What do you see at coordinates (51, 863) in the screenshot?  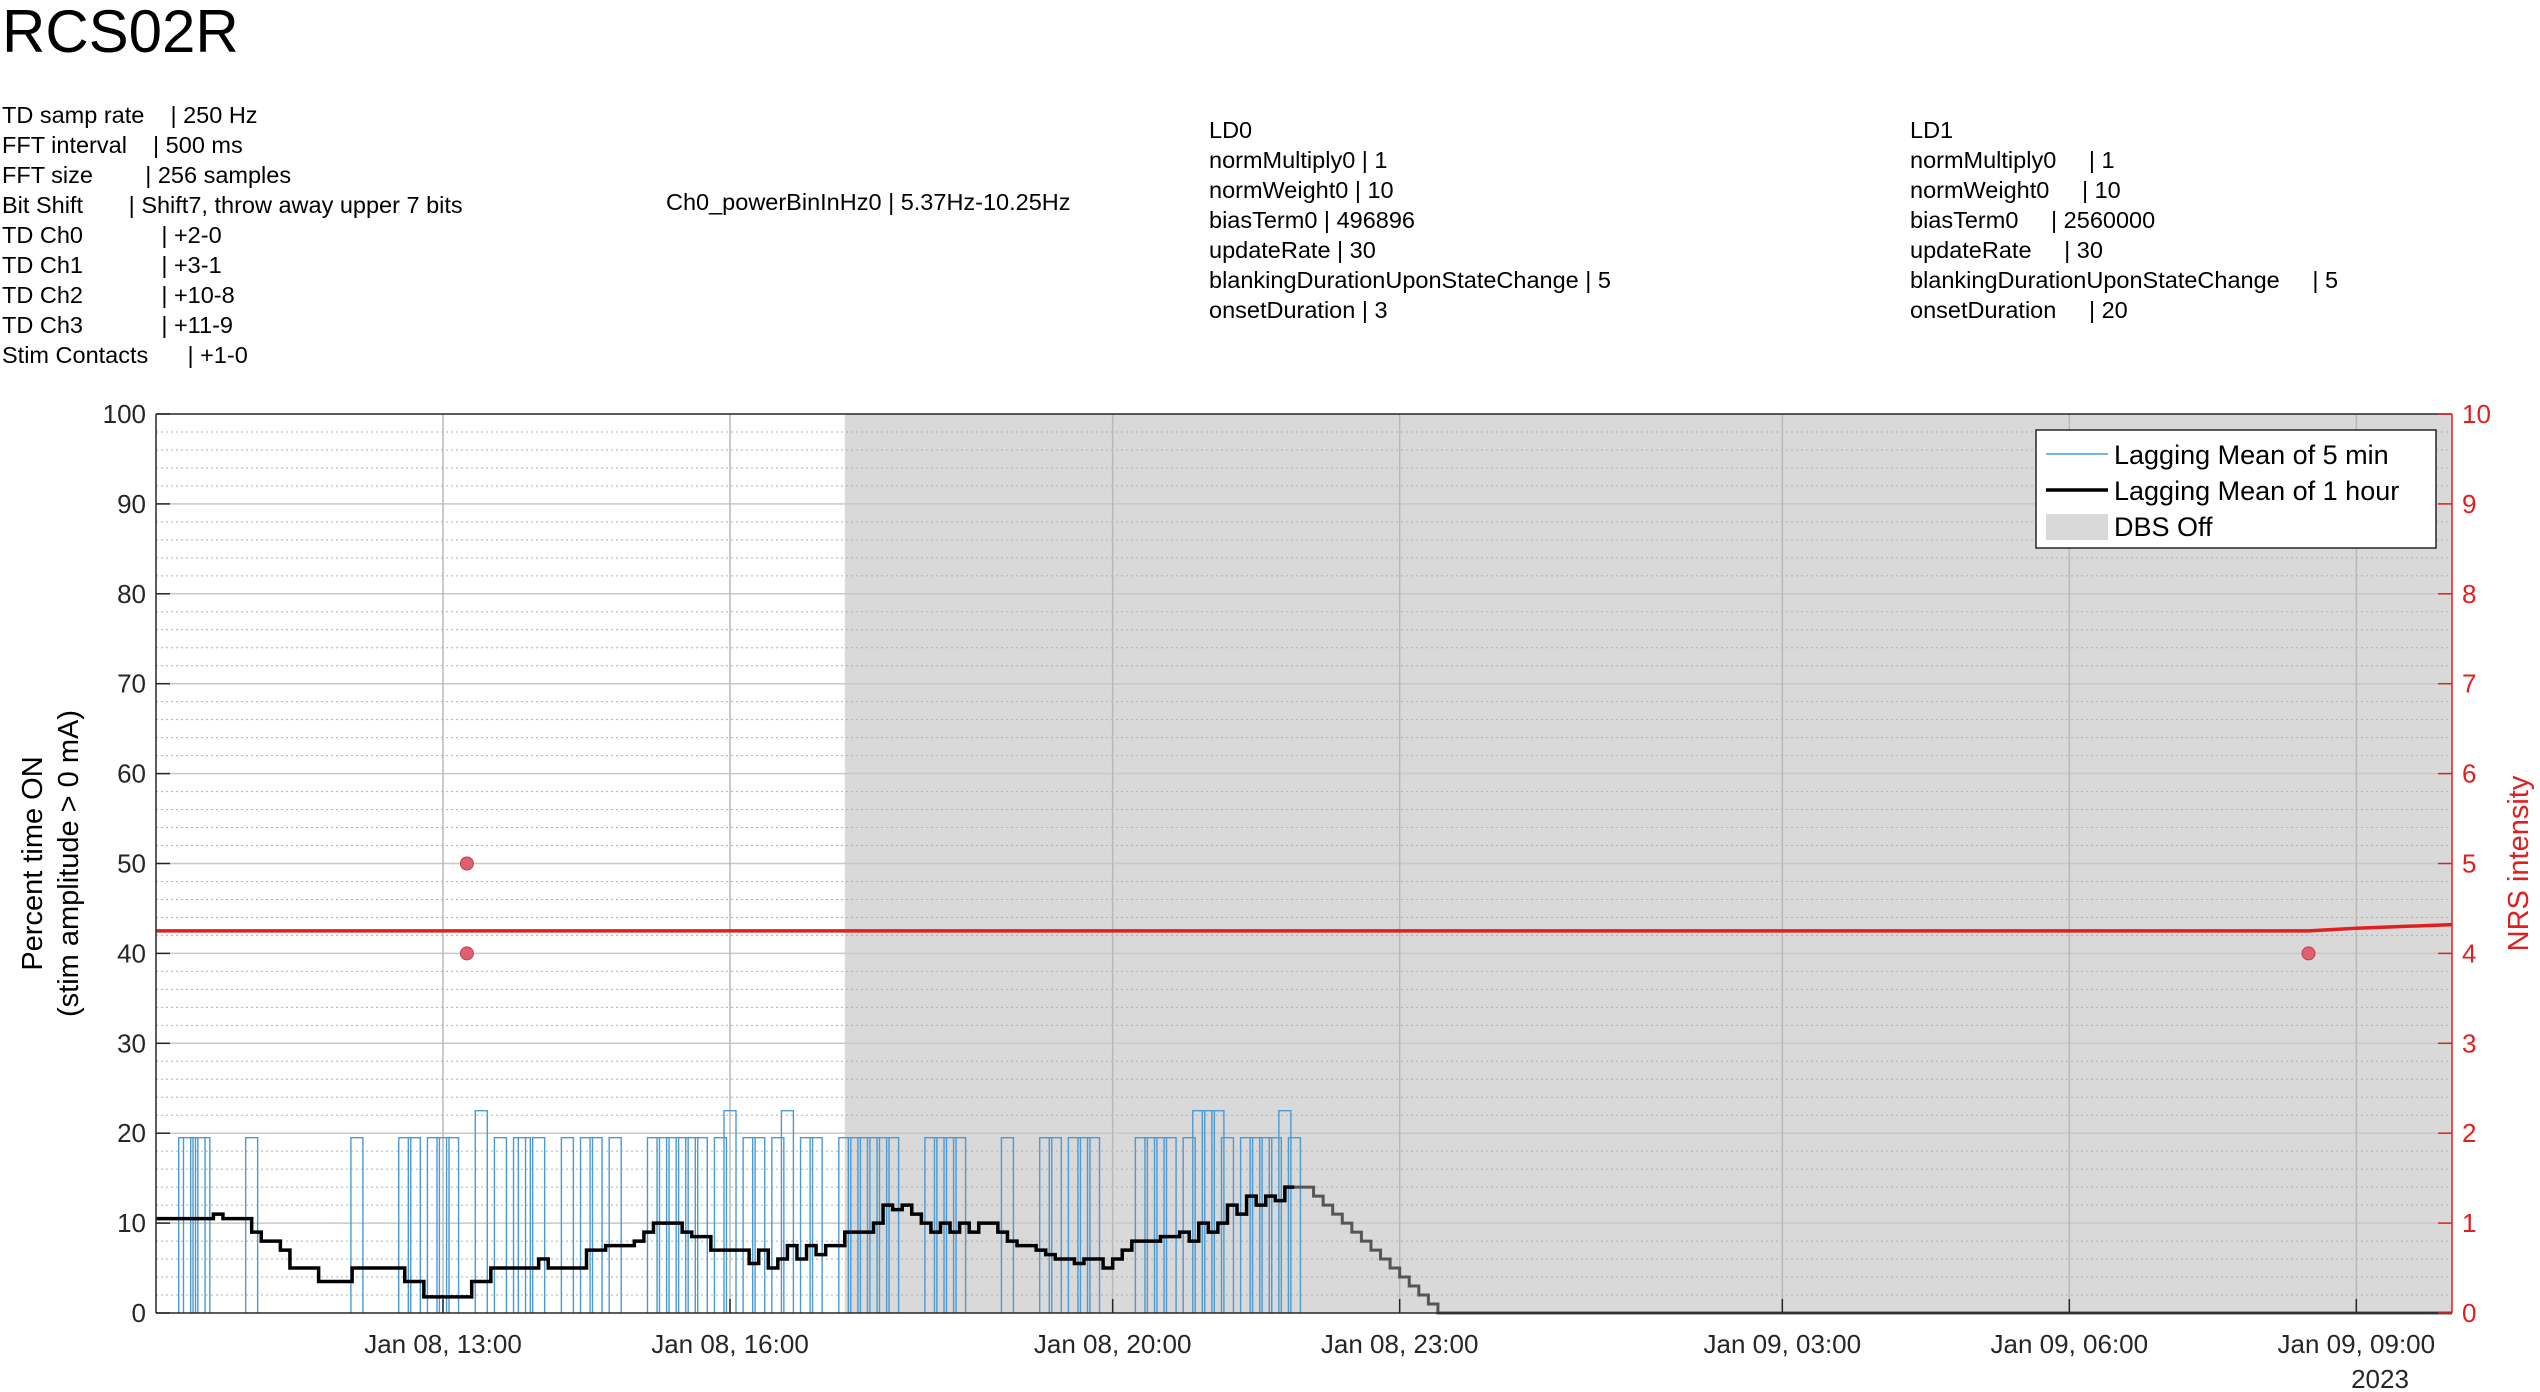 I see `y-left-axis-title: Percent time ON (stim amplitude > 0 mA)` at bounding box center [51, 863].